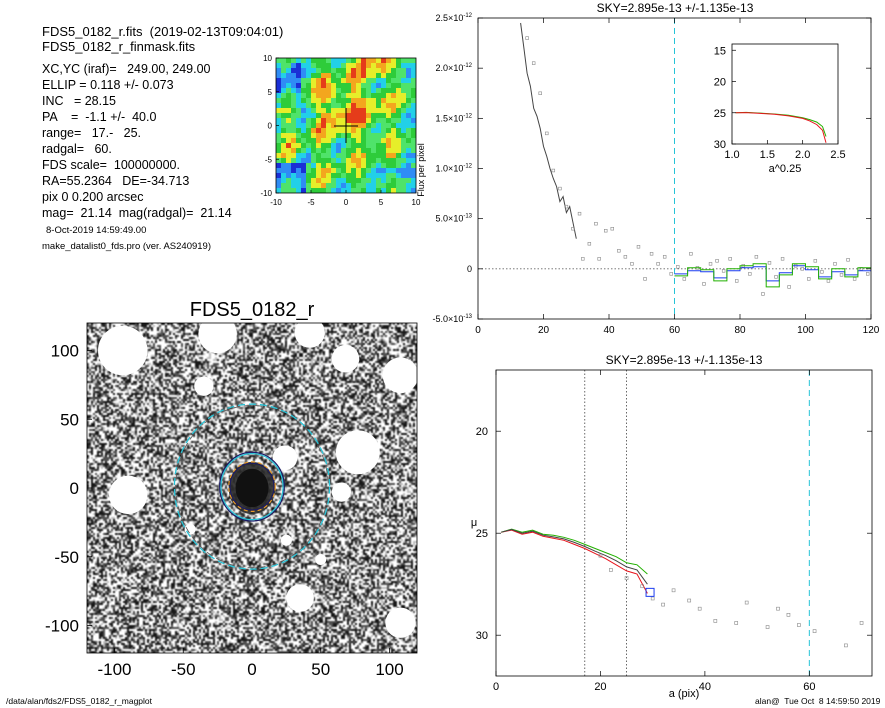 Image resolution: width=885 pixels, height=708 pixels. What do you see at coordinates (93, 197) in the screenshot?
I see `param-pix: pix 0 0.200 arcsec` at bounding box center [93, 197].